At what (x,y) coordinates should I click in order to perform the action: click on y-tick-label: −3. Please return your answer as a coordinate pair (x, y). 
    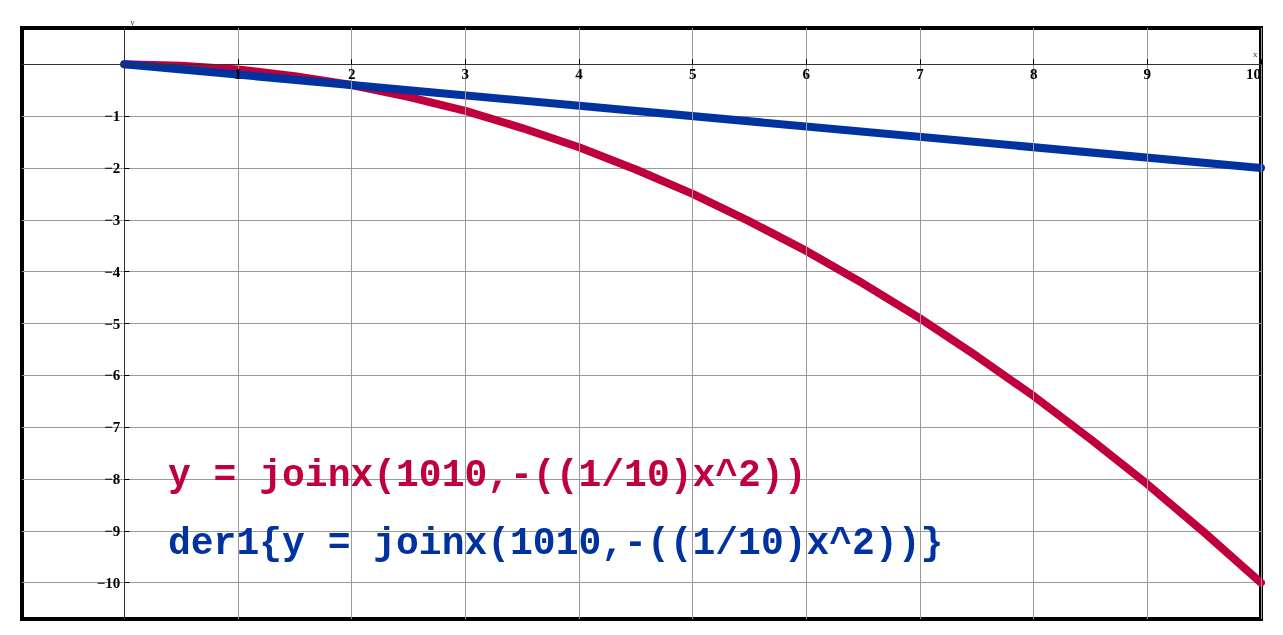
    Looking at the image, I should click on (112, 219).